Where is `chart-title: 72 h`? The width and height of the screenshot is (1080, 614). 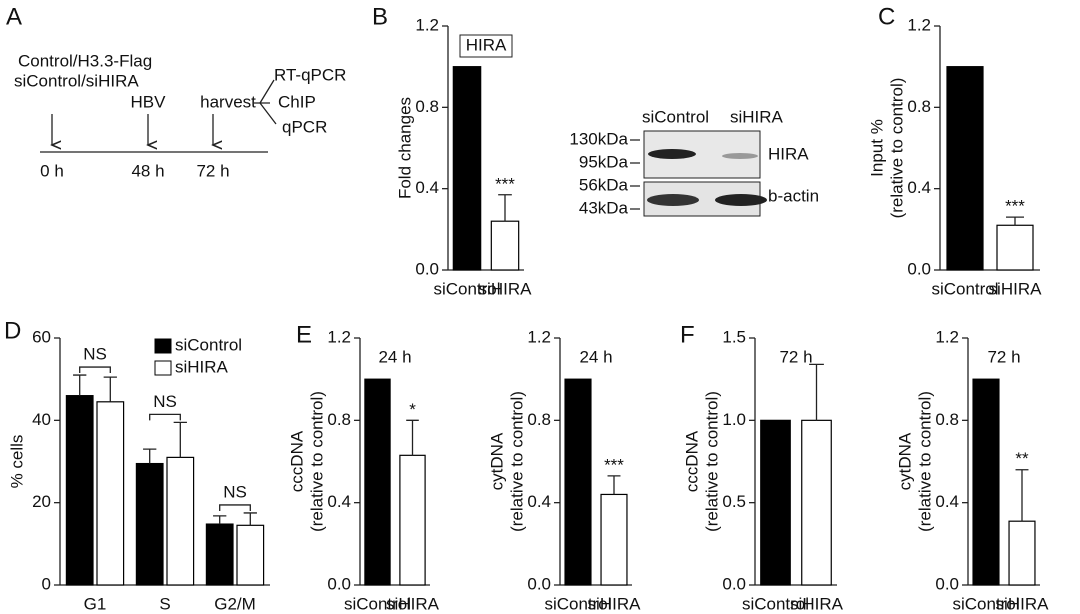
chart-title: 72 h is located at coordinates (795, 356).